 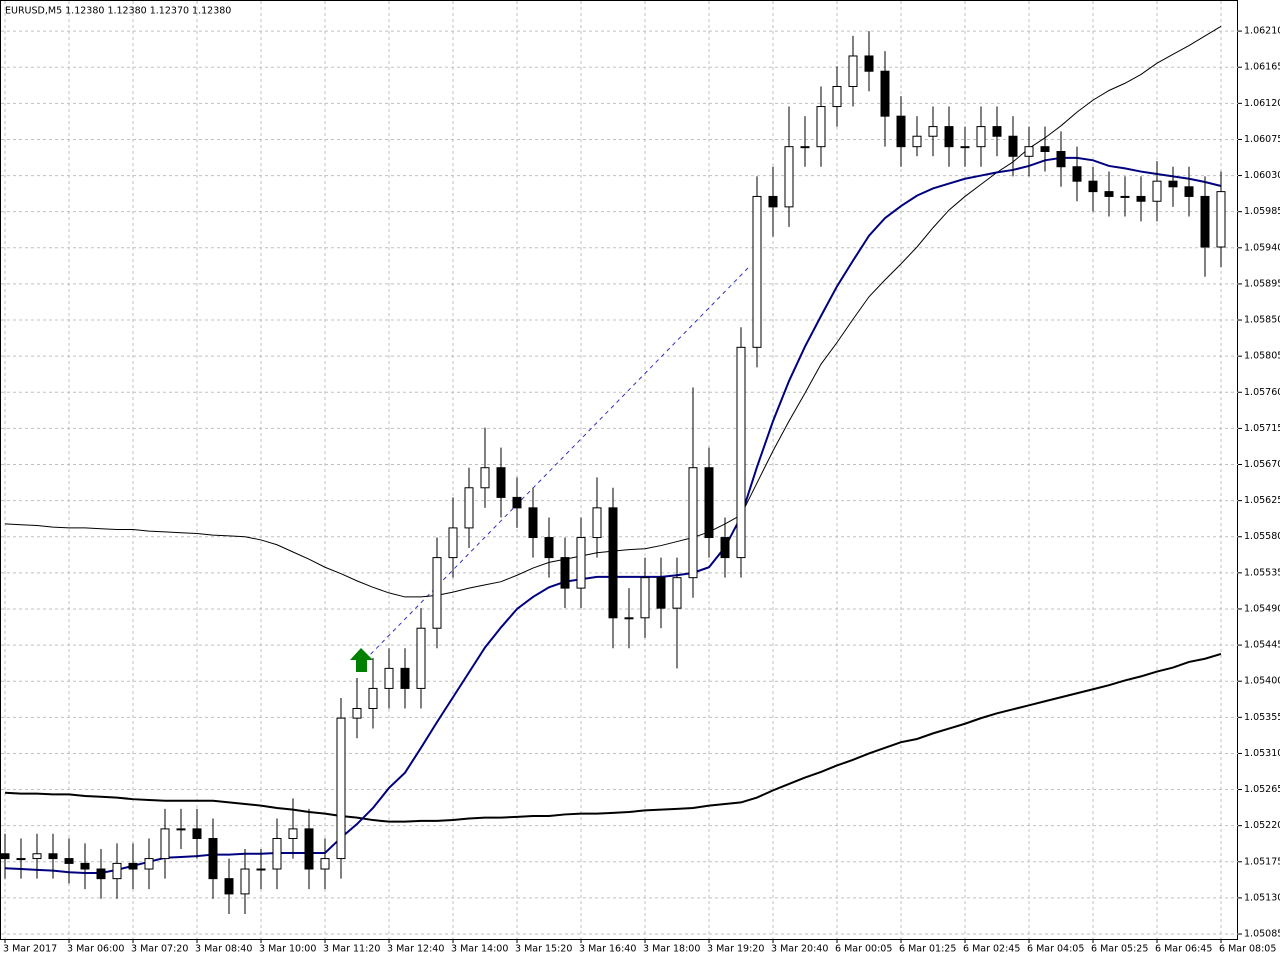 I want to click on y-tick-label: 1.05310, so click(x=1262, y=753).